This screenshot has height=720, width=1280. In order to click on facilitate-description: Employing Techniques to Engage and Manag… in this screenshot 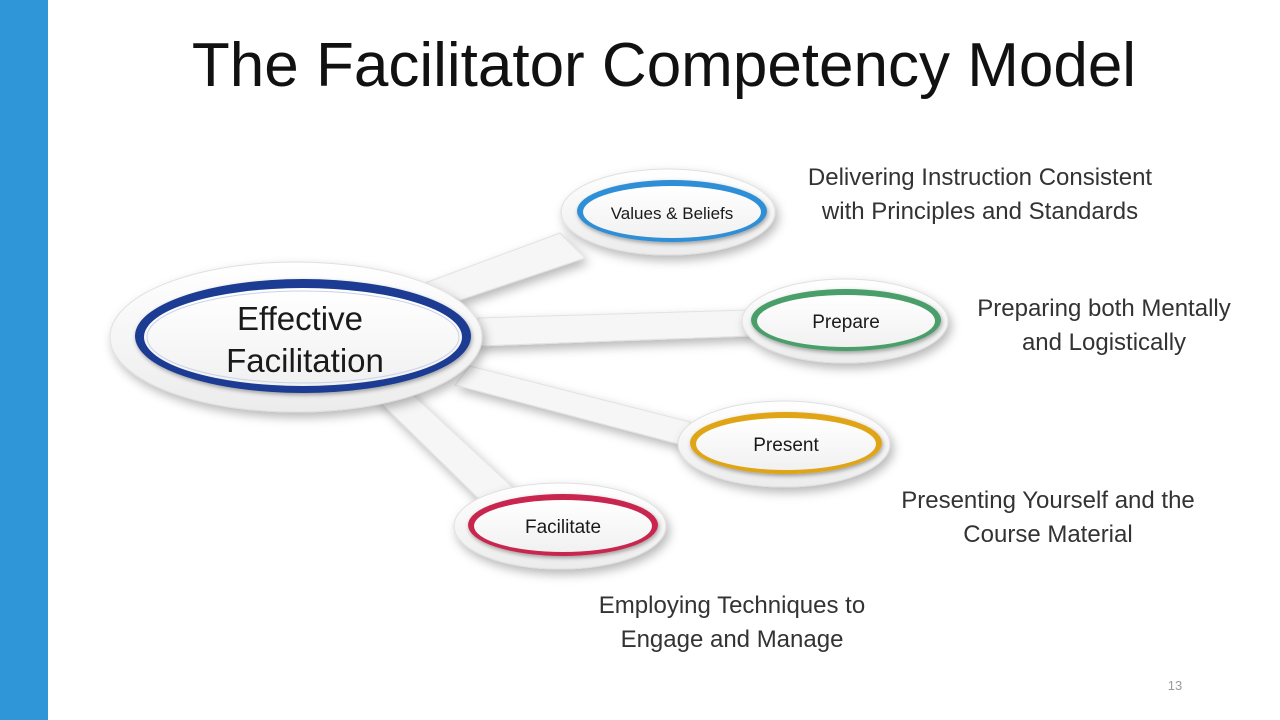, I will do `click(732, 622)`.